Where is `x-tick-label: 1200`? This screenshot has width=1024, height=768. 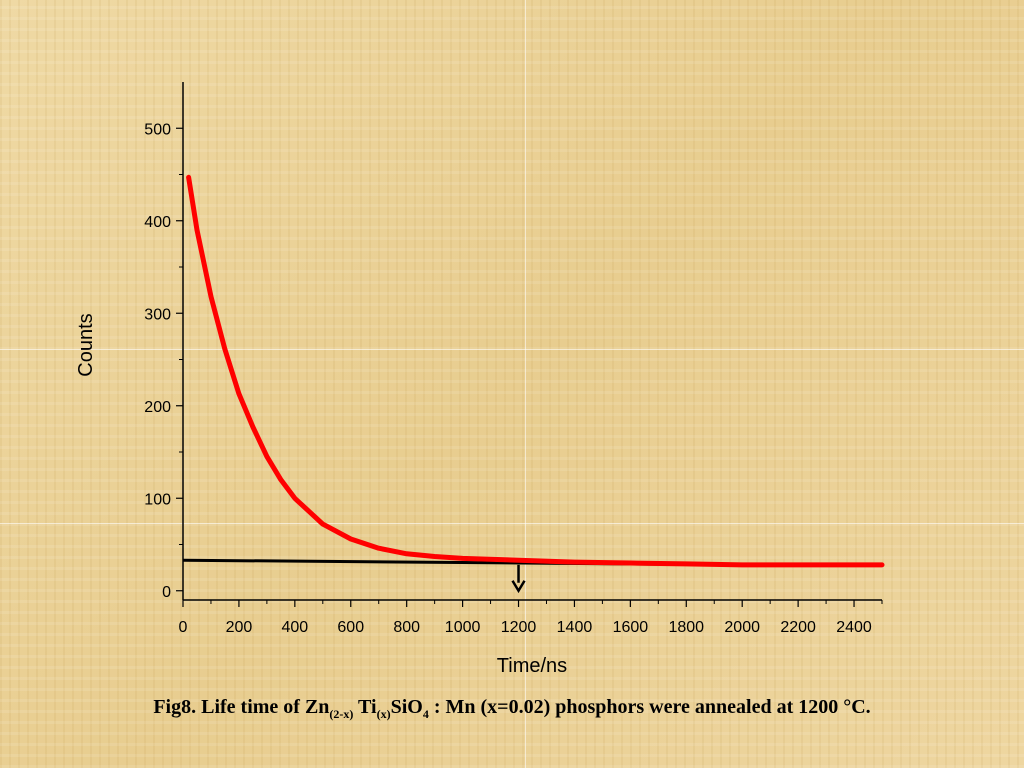 x-tick-label: 1200 is located at coordinates (519, 627).